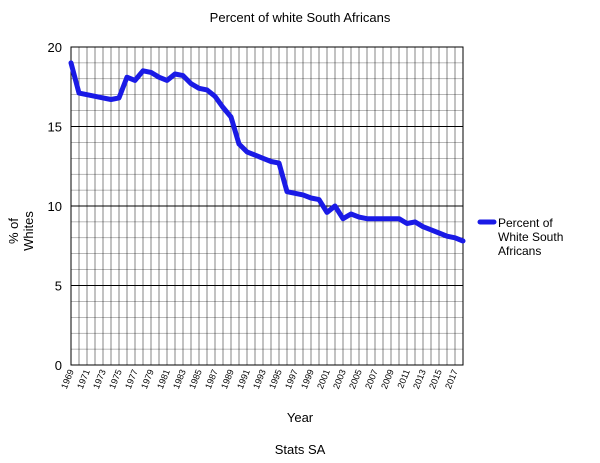 This screenshot has width=600, height=463. Describe the element at coordinates (227, 379) in the screenshot. I see `x-tick-label: 1989` at that location.